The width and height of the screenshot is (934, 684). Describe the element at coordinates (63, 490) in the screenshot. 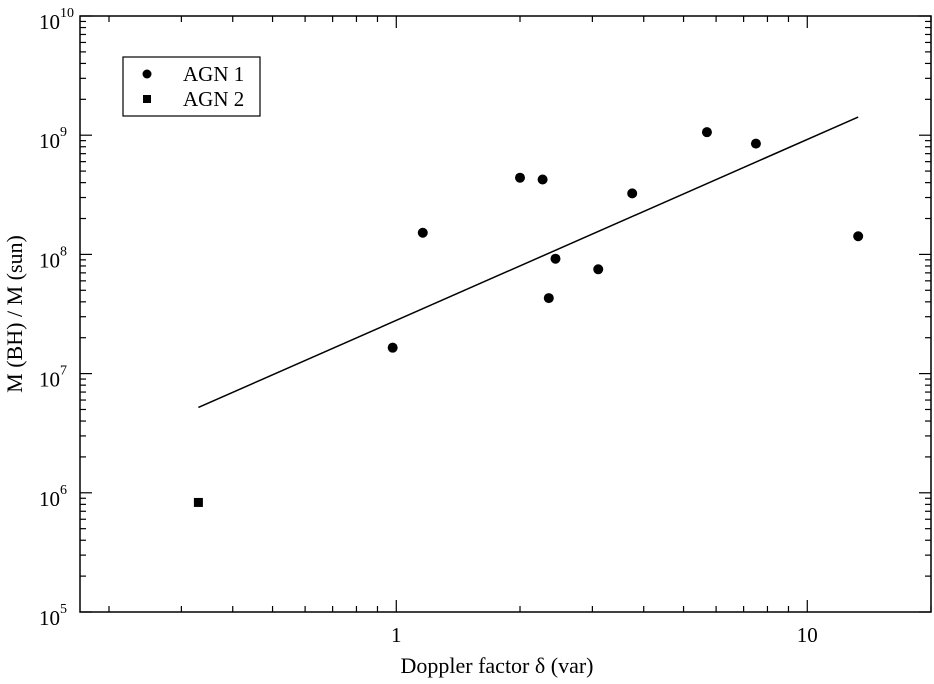

I see `y-tick-exponent: 6` at that location.